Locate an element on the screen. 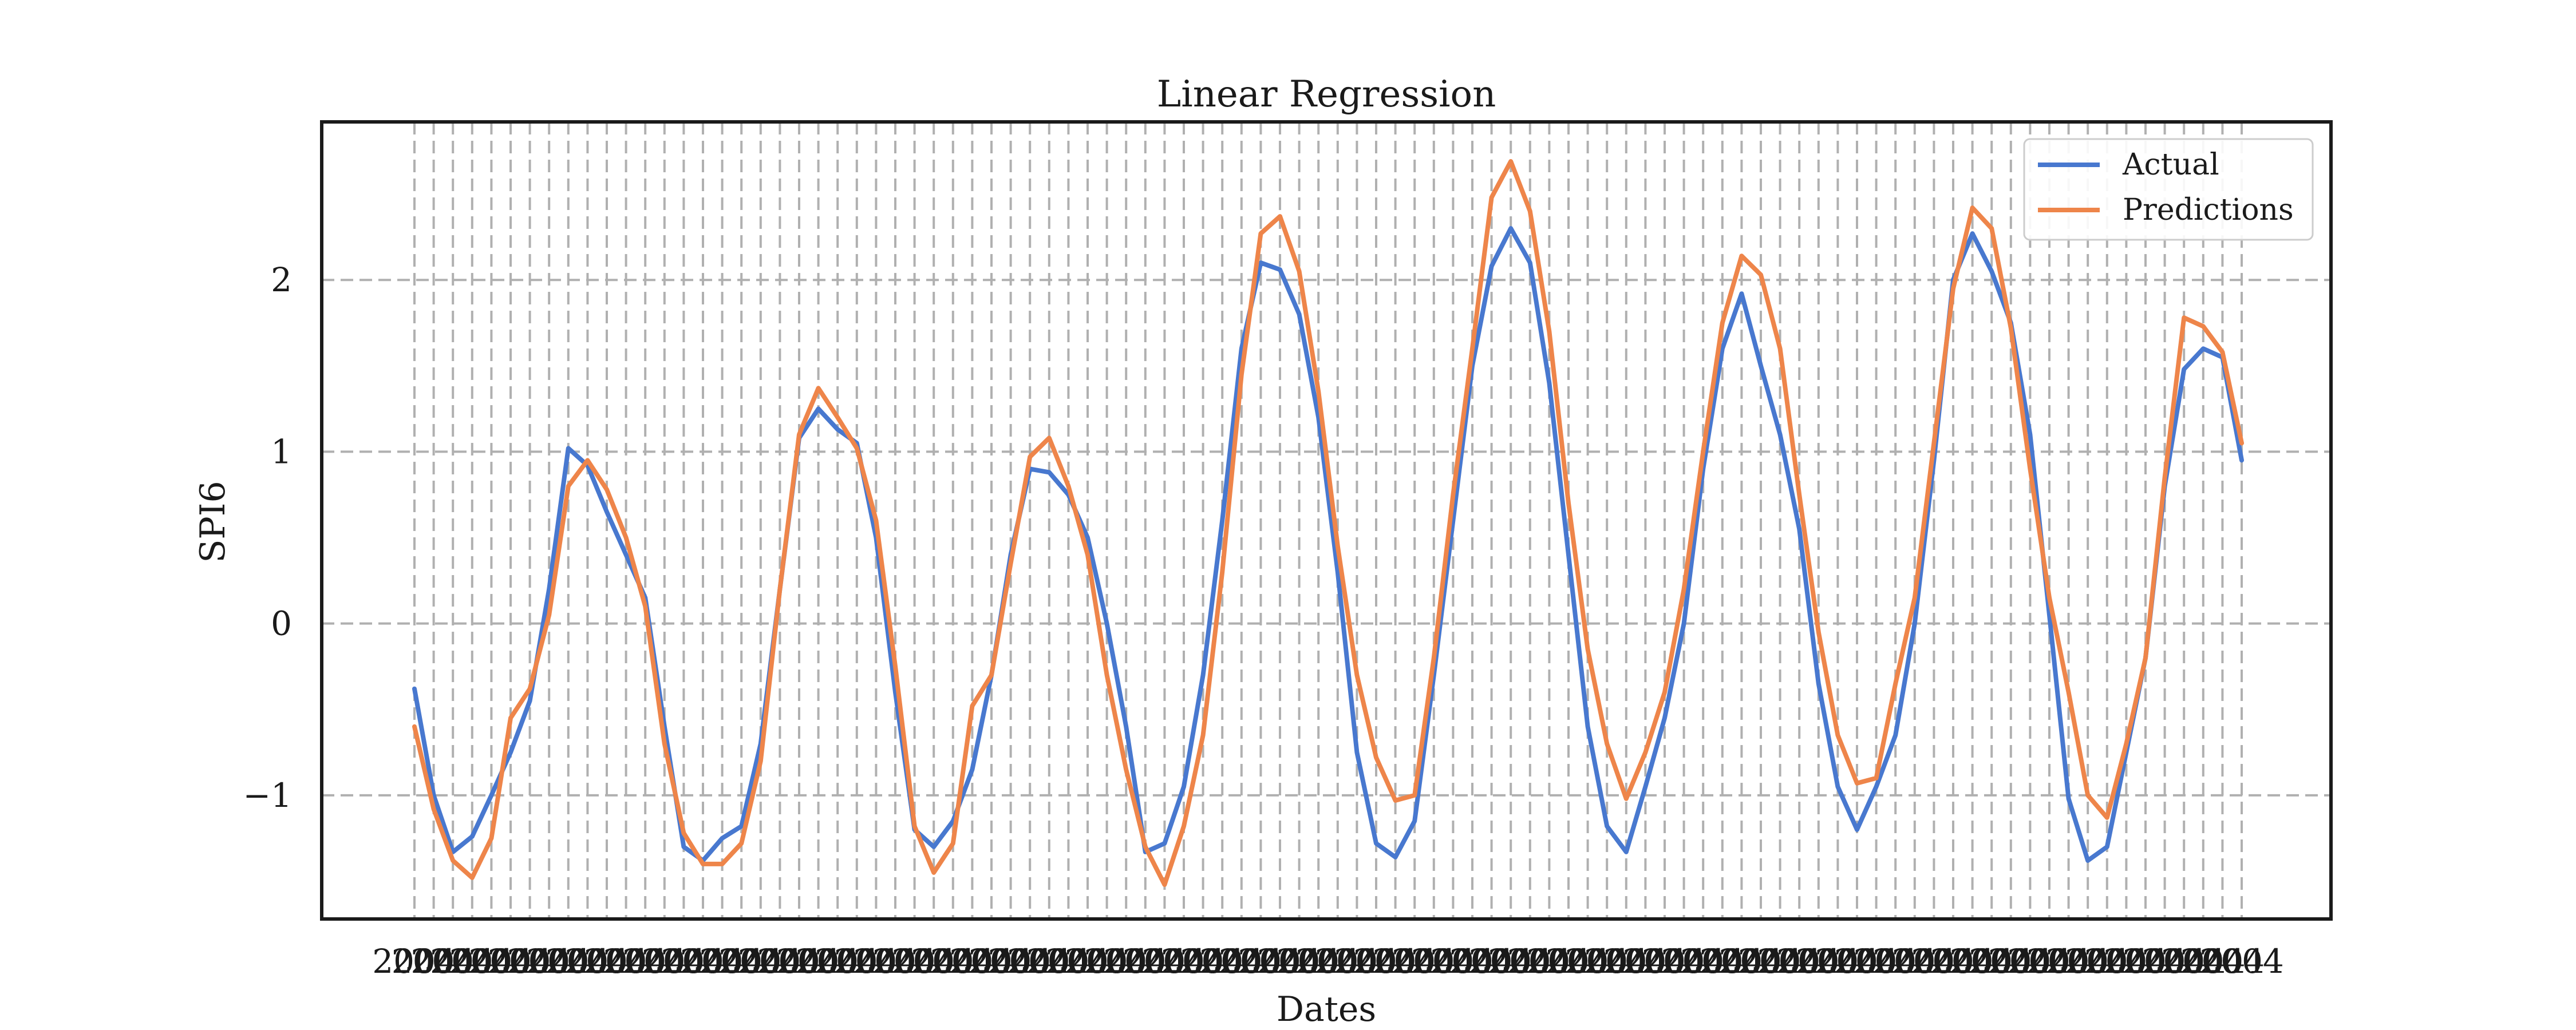 Image resolution: width=2576 pixels, height=1030 pixels. legend-label-predictions: Predictions is located at coordinates (2208, 210).